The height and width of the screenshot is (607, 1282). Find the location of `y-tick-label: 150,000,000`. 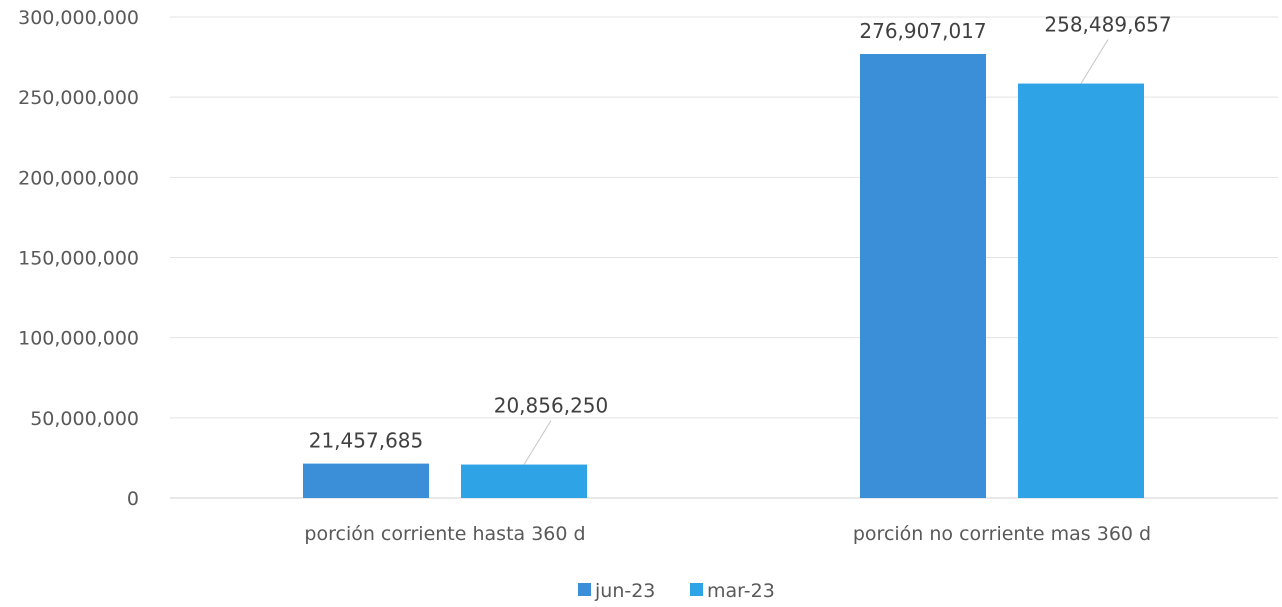

y-tick-label: 150,000,000 is located at coordinates (78, 259).